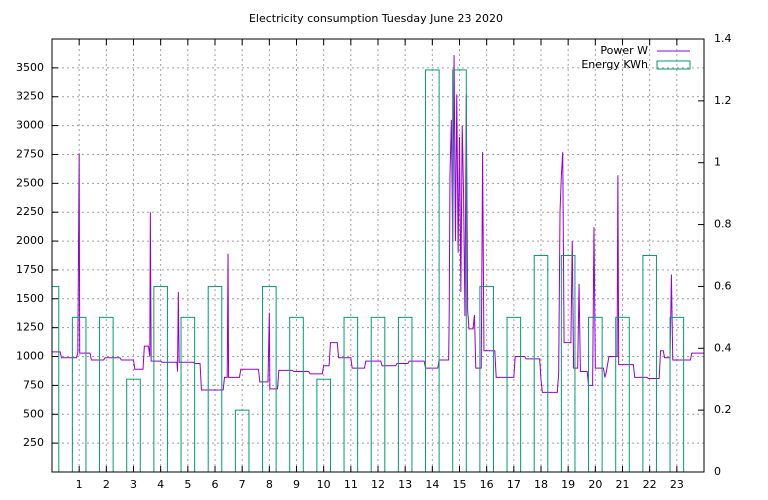 The image size is (768, 500). I want to click on y-tick-label: 1000, so click(30, 356).